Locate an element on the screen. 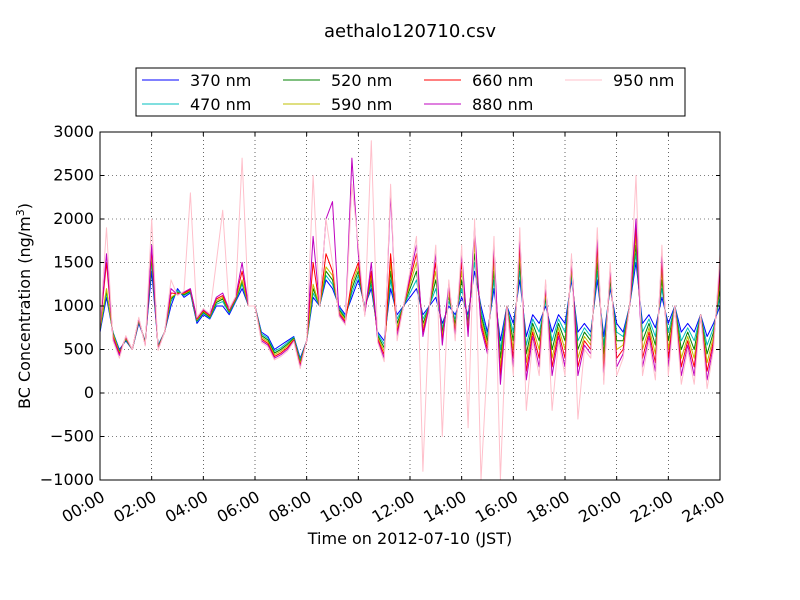 This screenshot has height=600, width=800. y-axis-label: BC Concentration (ng/m3) is located at coordinates (24, 306).